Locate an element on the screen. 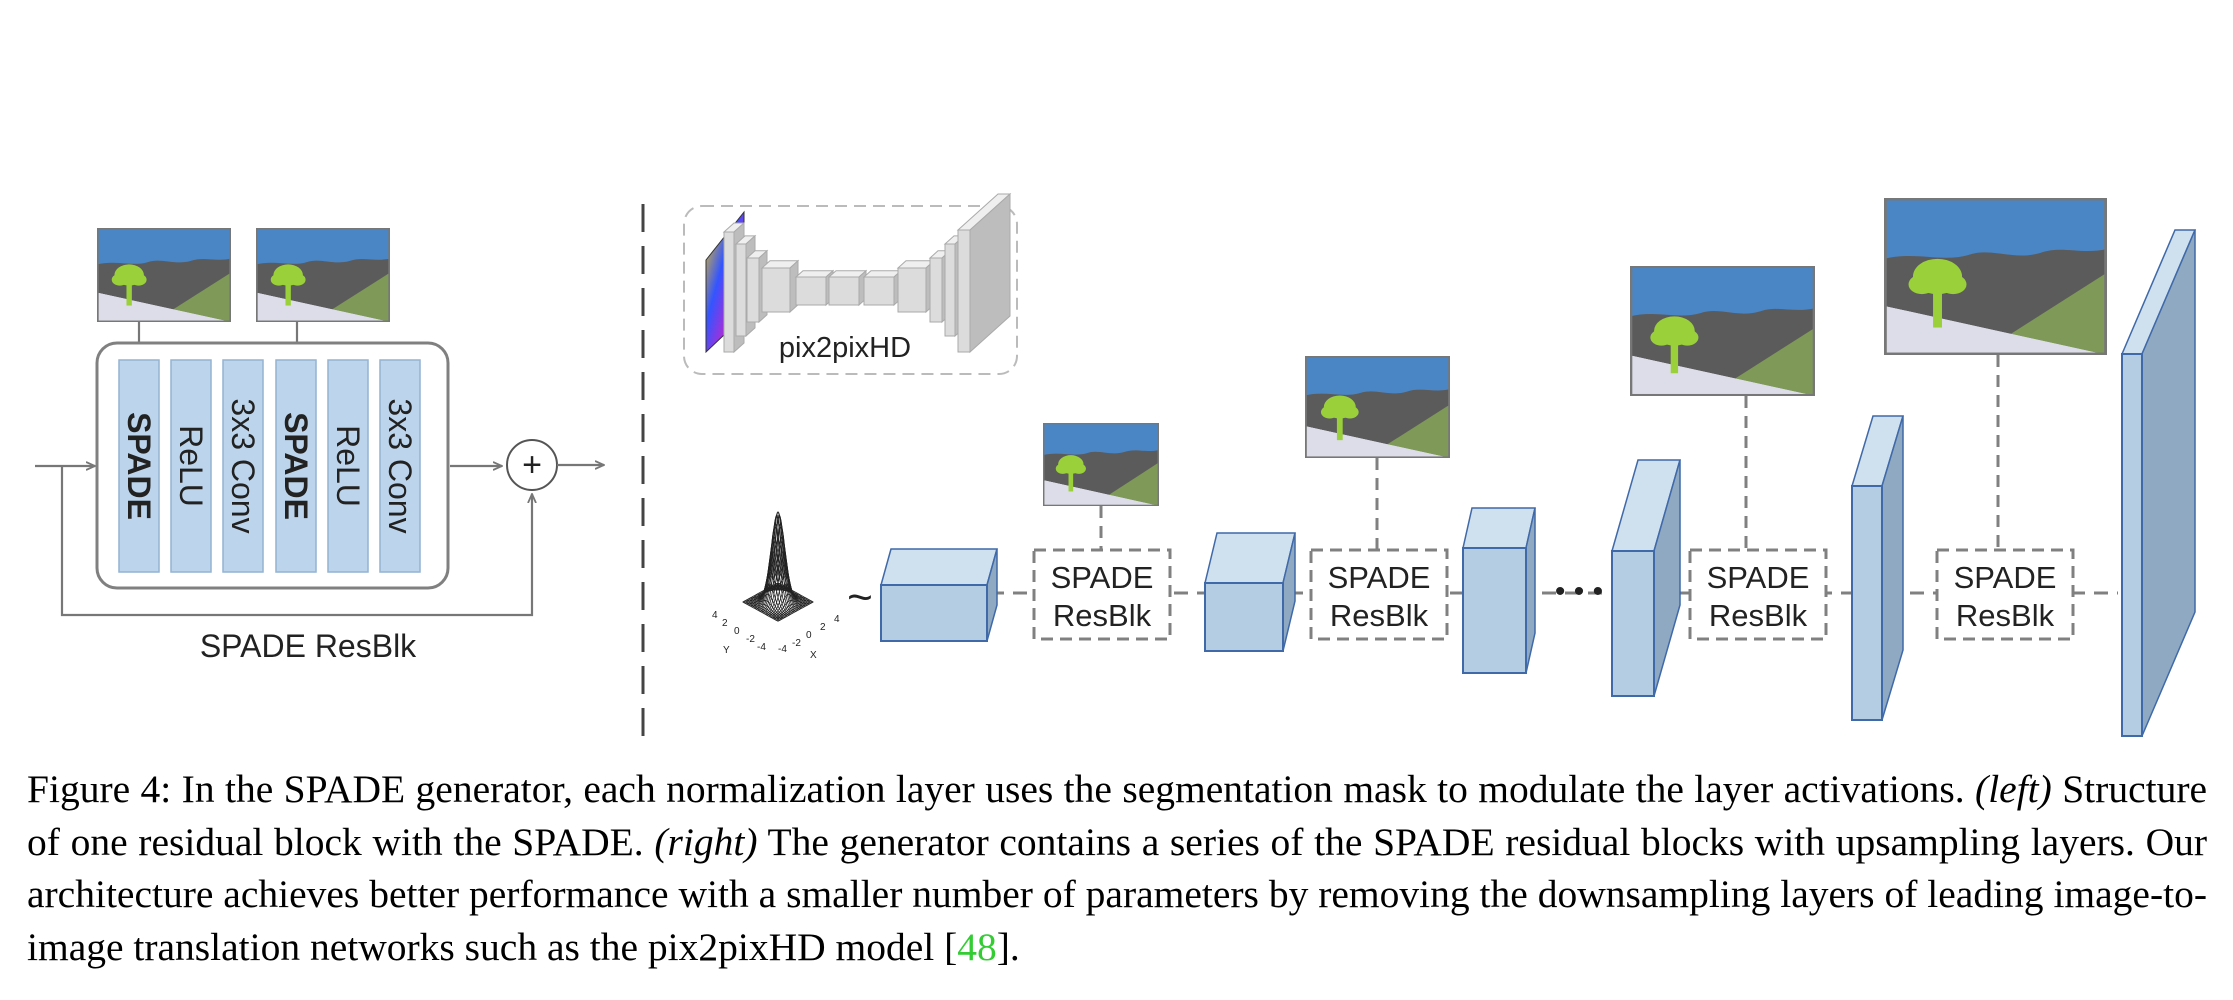 This screenshot has width=2233, height=1000. resblk-label: SPADE ResBlk is located at coordinates (308, 646).